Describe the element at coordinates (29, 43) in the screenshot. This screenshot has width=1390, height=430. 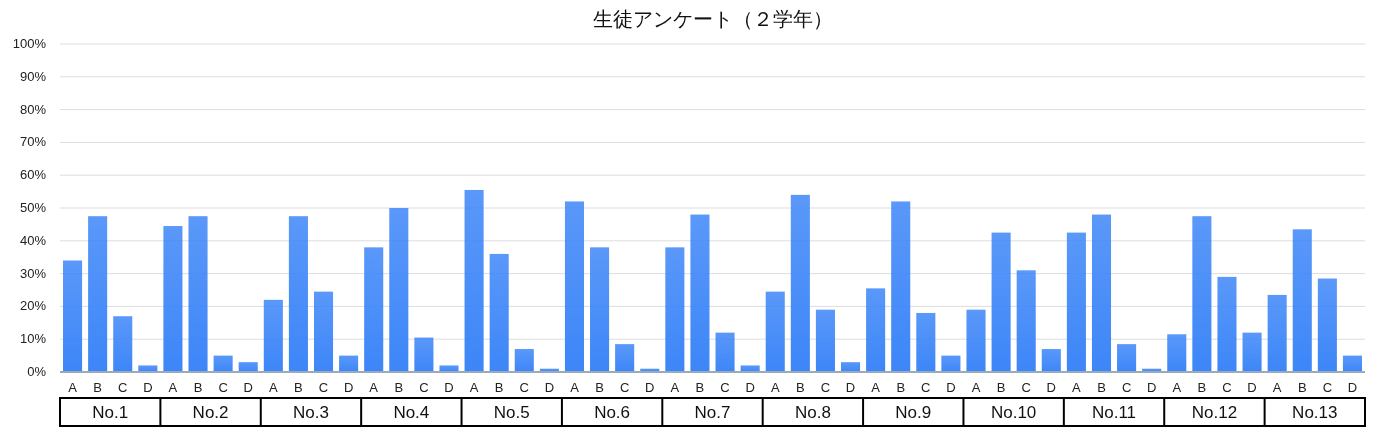
I see `y-tick-label: 100%` at that location.